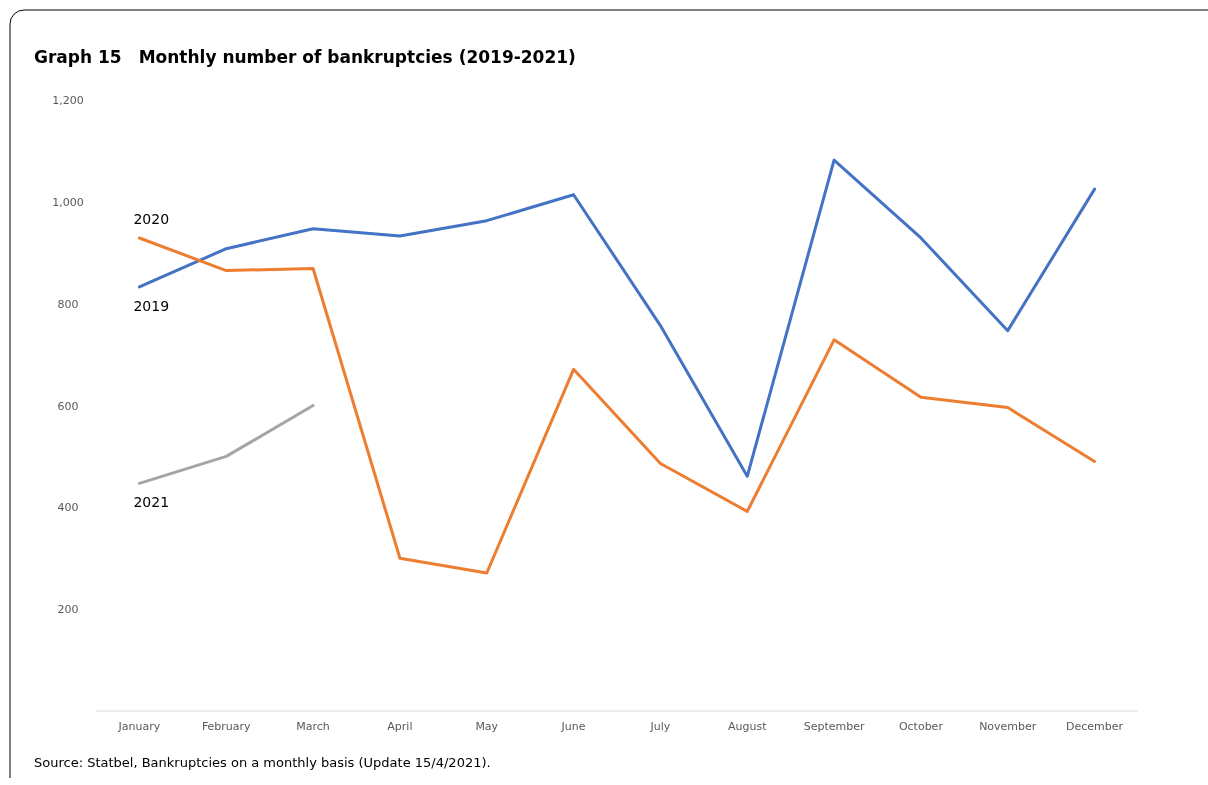 This screenshot has width=1208, height=785. What do you see at coordinates (68, 100) in the screenshot?
I see `y-tick-label: 1,200` at bounding box center [68, 100].